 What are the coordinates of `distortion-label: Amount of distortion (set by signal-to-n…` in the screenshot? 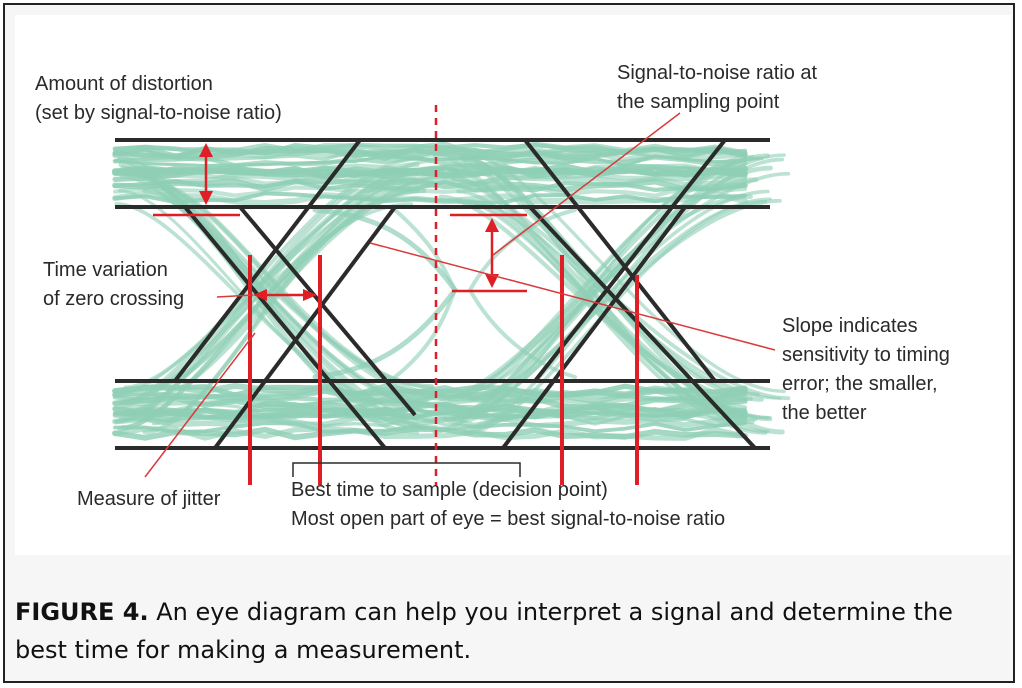 It's located at (158, 99).